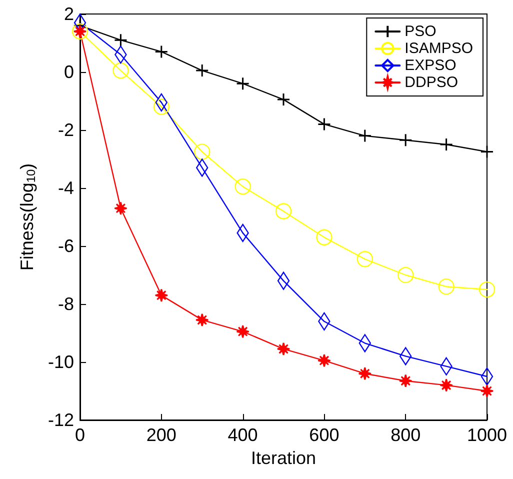 This screenshot has height=479, width=513. I want to click on legend-label: DDPSO, so click(431, 82).